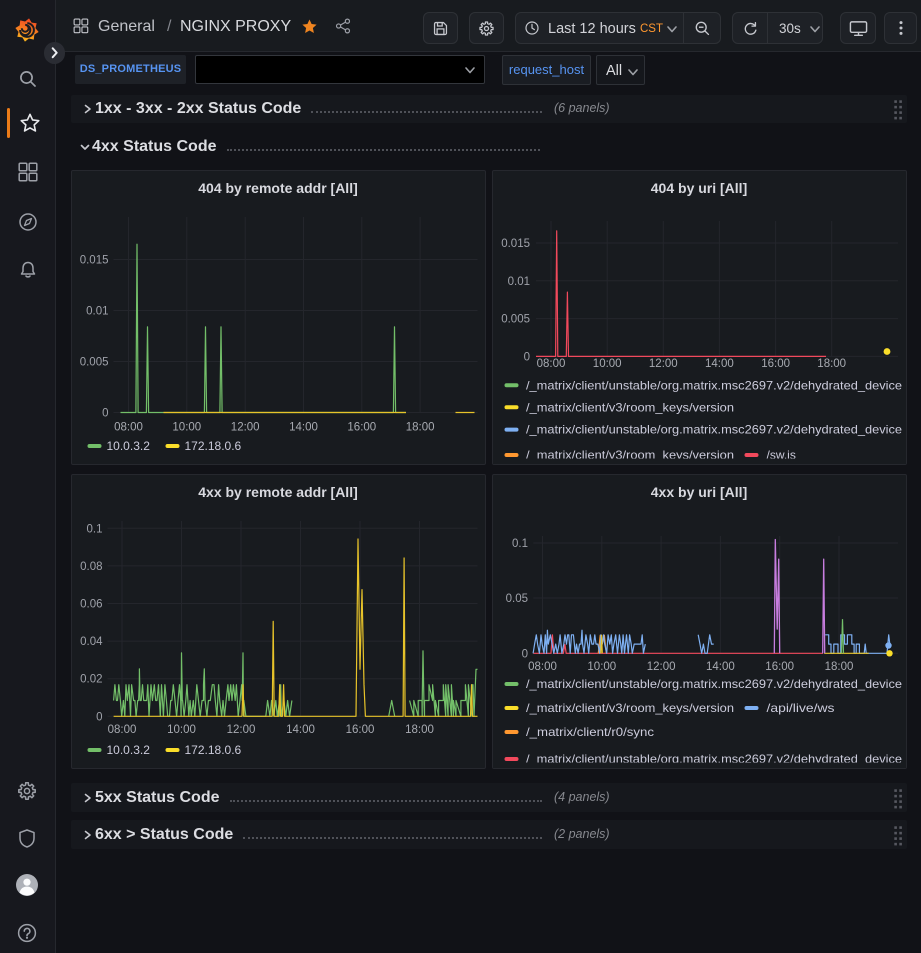  Describe the element at coordinates (278, 492) in the screenshot. I see `svg-text: 4xx by remote addr [All]` at that location.